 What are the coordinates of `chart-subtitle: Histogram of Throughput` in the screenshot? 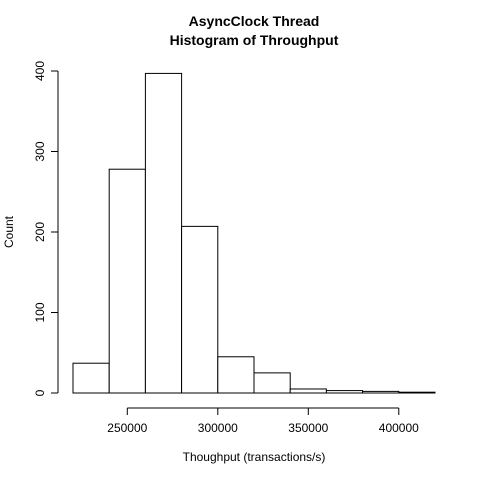 It's located at (254, 40).